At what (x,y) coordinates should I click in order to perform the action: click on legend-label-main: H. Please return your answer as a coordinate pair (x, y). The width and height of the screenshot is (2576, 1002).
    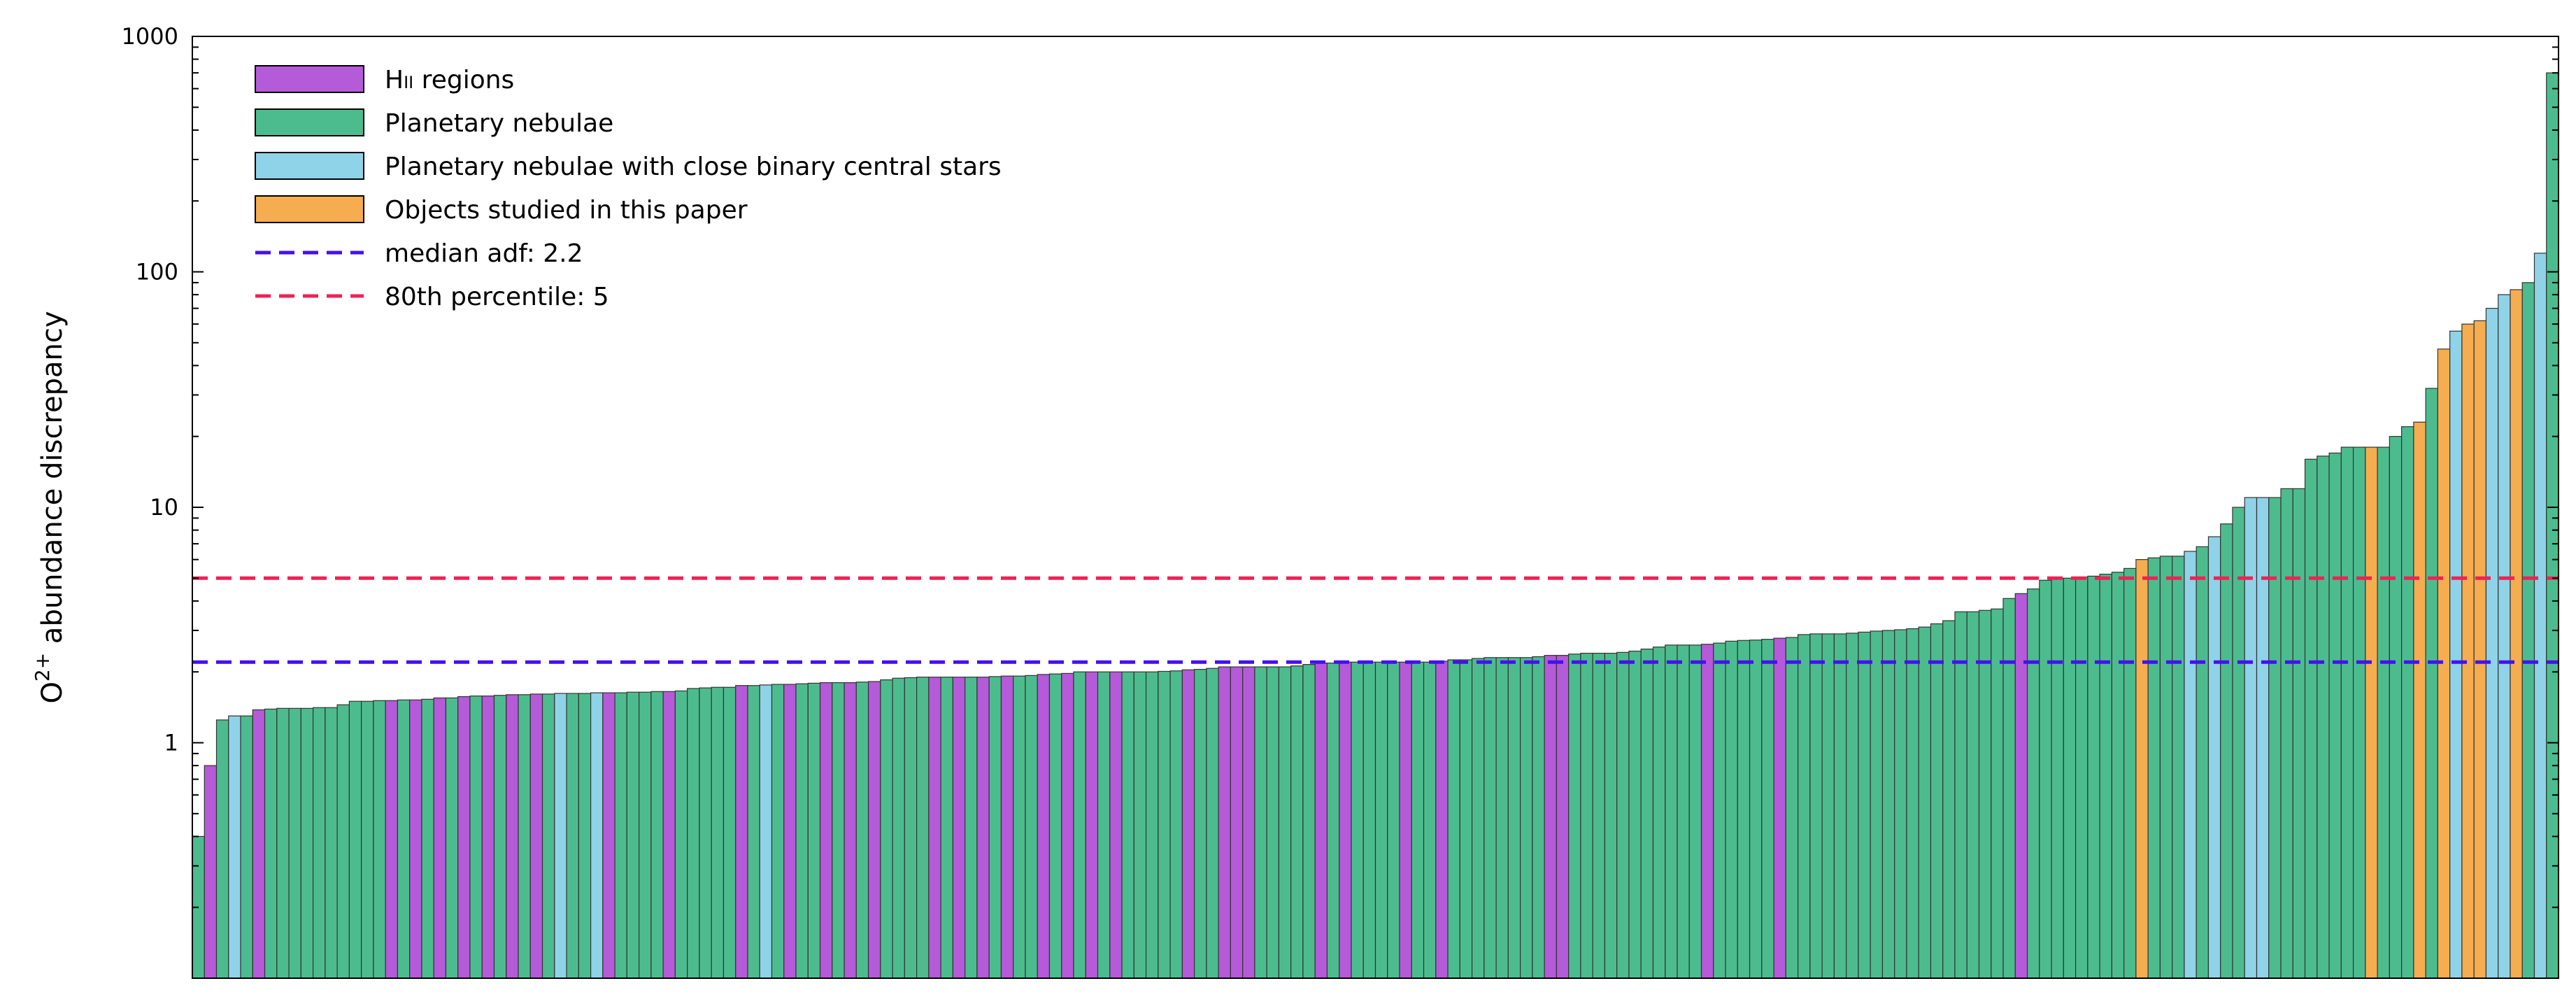
    Looking at the image, I should click on (394, 80).